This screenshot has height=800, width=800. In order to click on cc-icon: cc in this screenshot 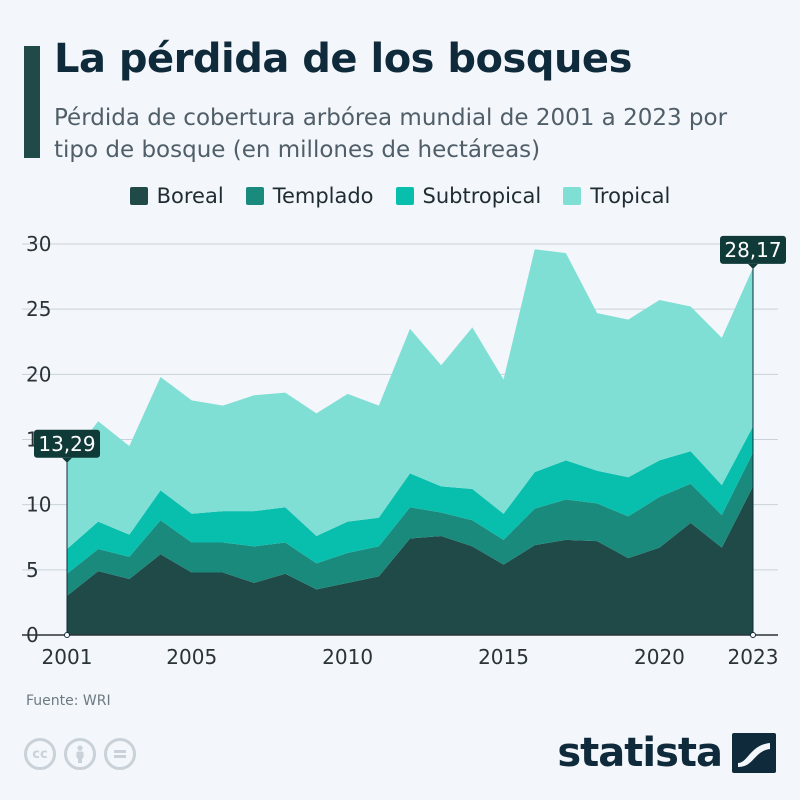, I will do `click(40, 754)`.